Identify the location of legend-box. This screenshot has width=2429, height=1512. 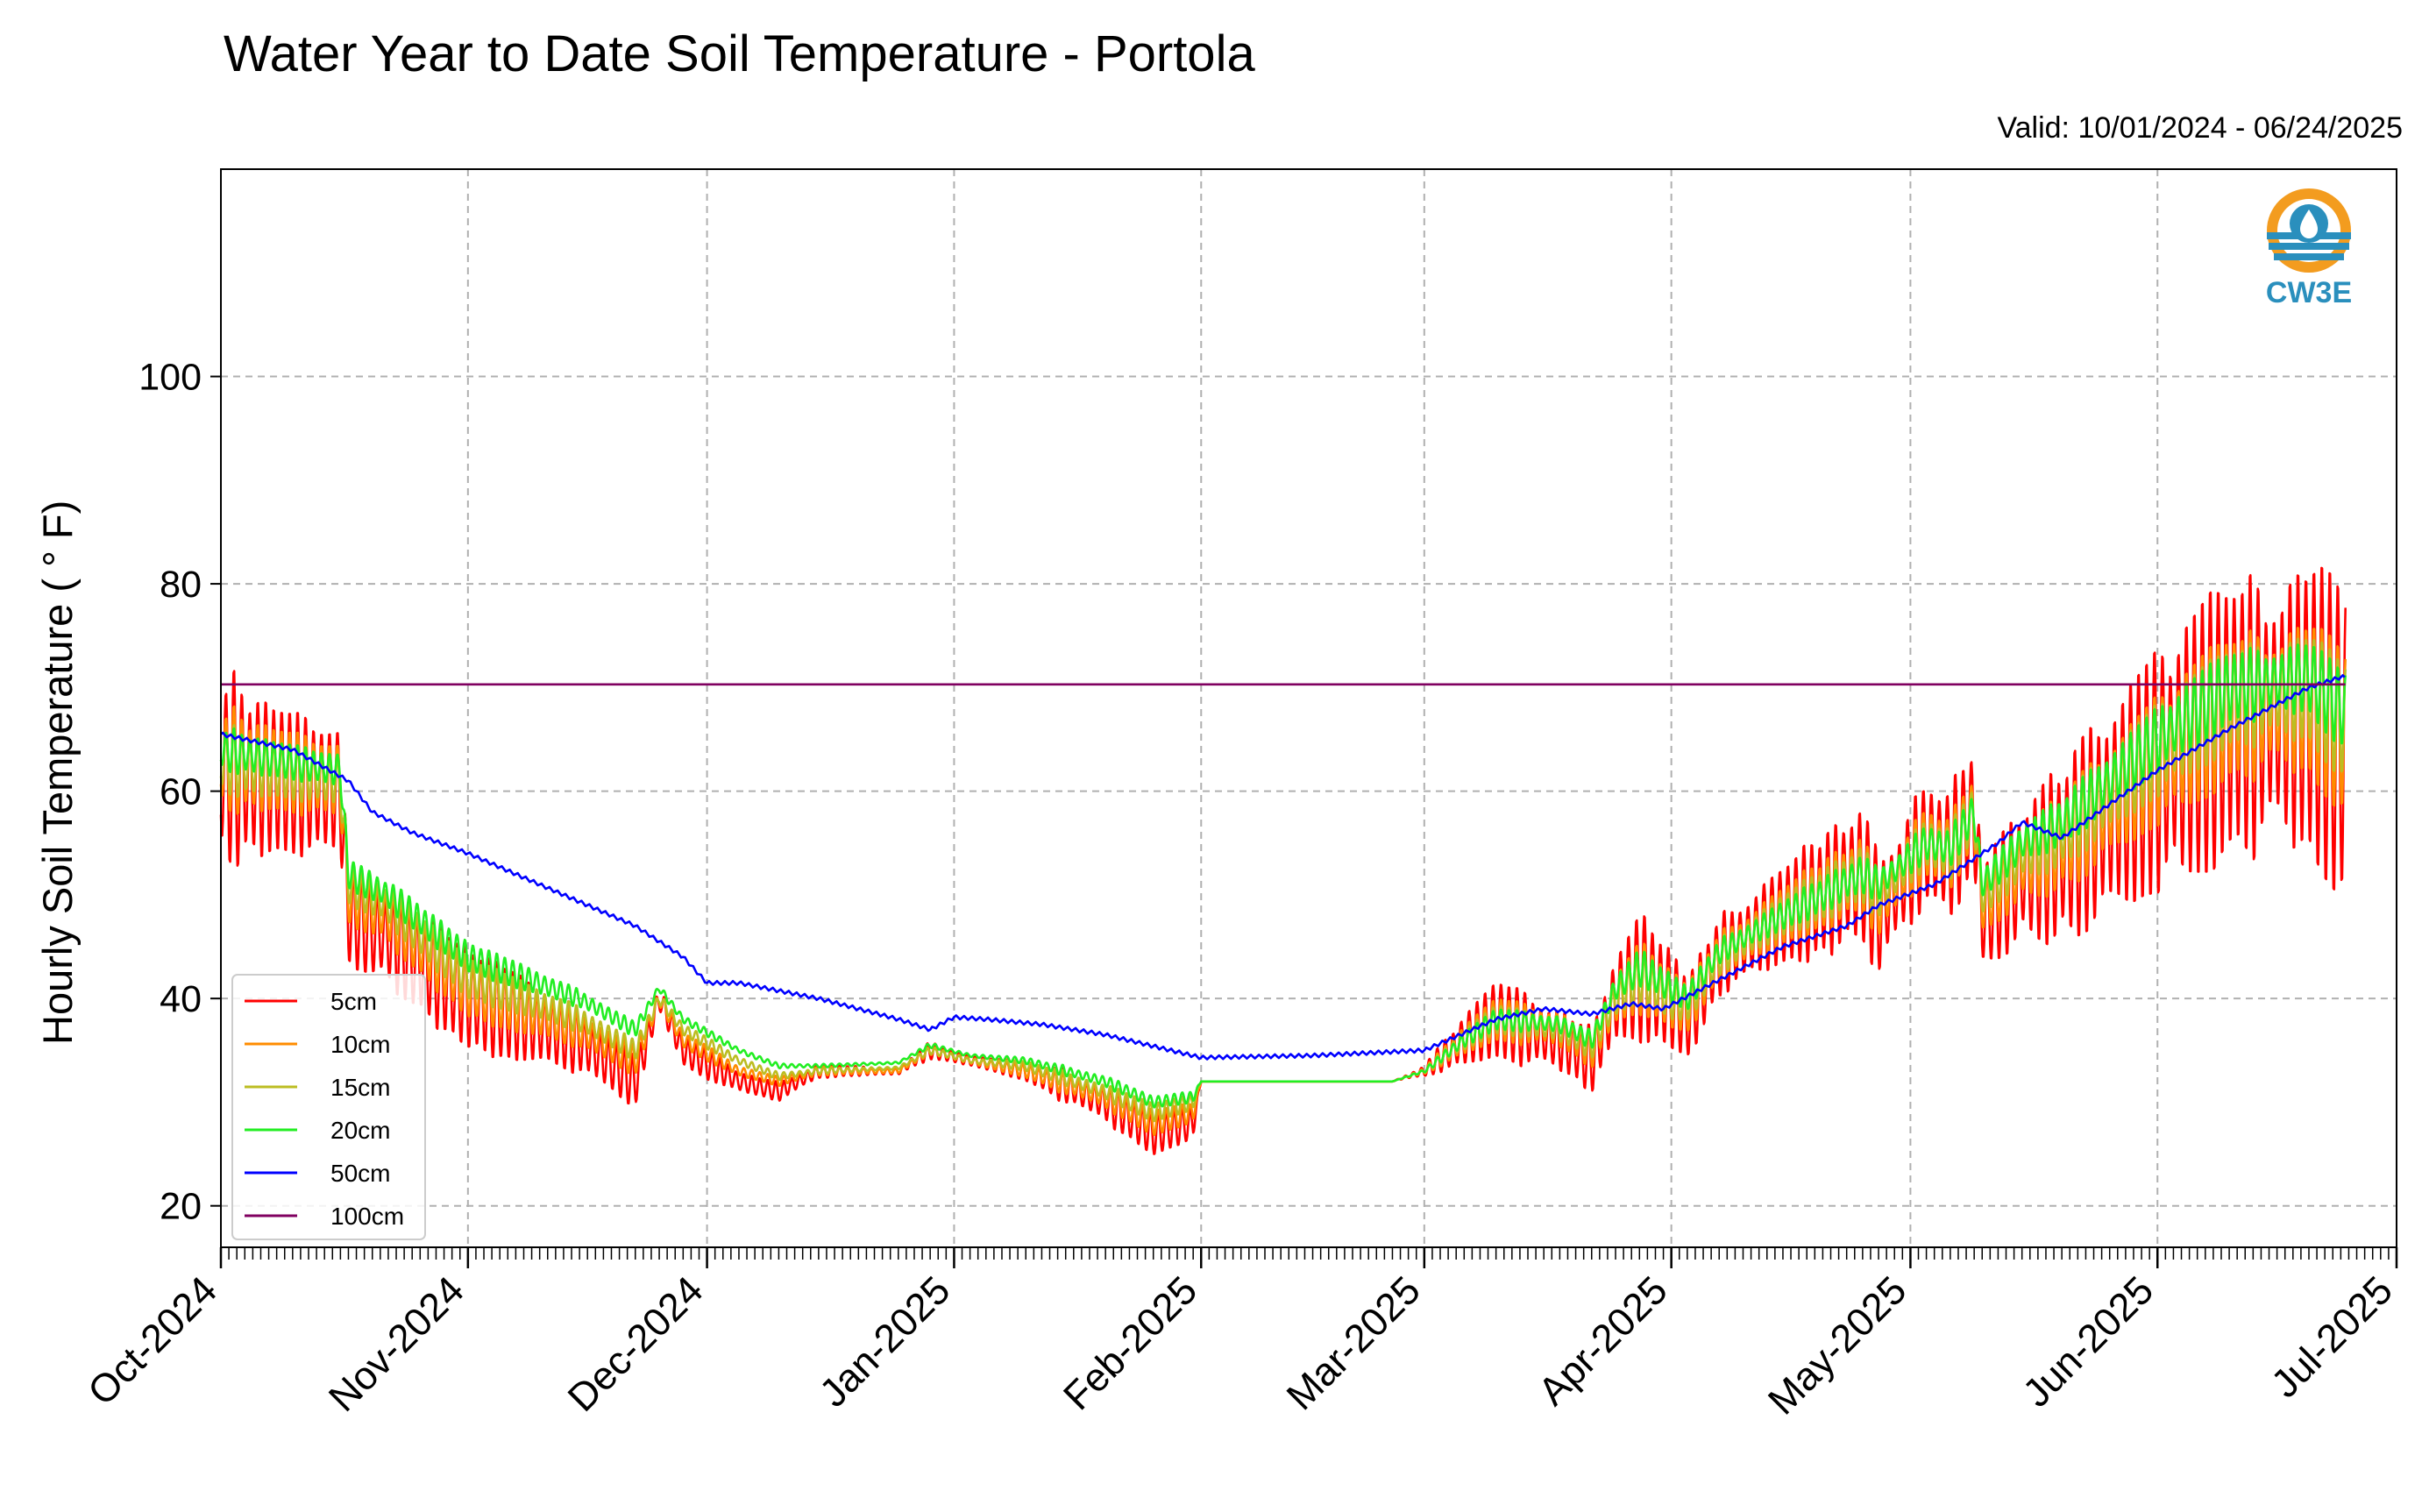
(328, 1107).